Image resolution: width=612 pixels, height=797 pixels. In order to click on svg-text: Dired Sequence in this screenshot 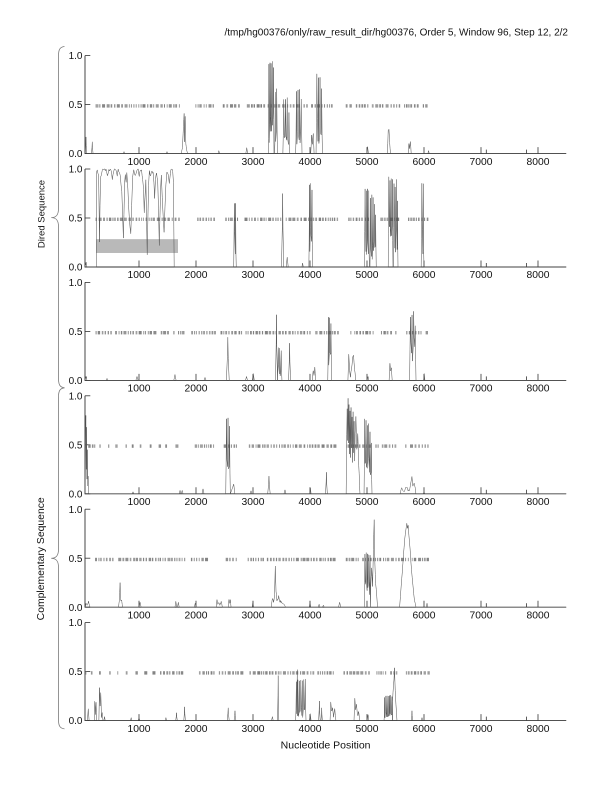, I will do `click(42, 214)`.